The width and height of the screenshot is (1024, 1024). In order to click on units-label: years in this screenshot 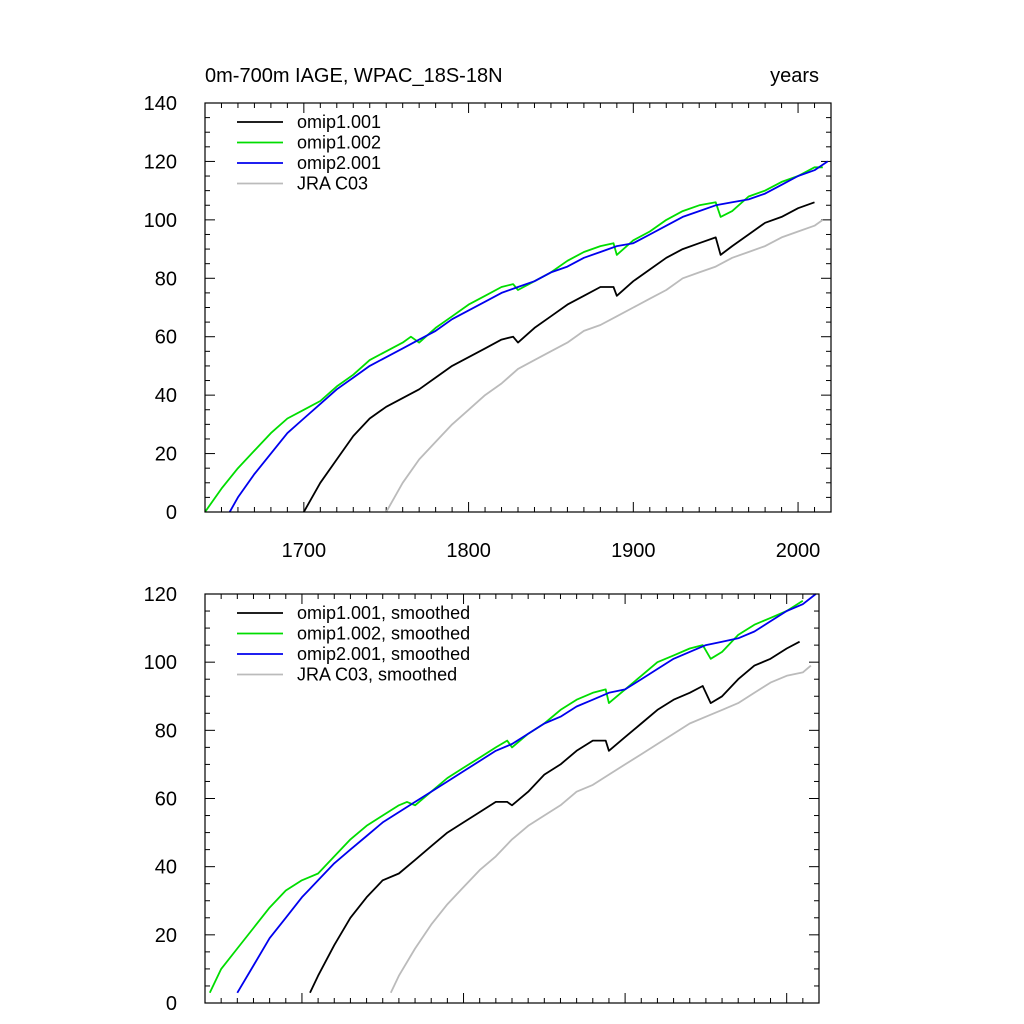, I will do `click(794, 76)`.